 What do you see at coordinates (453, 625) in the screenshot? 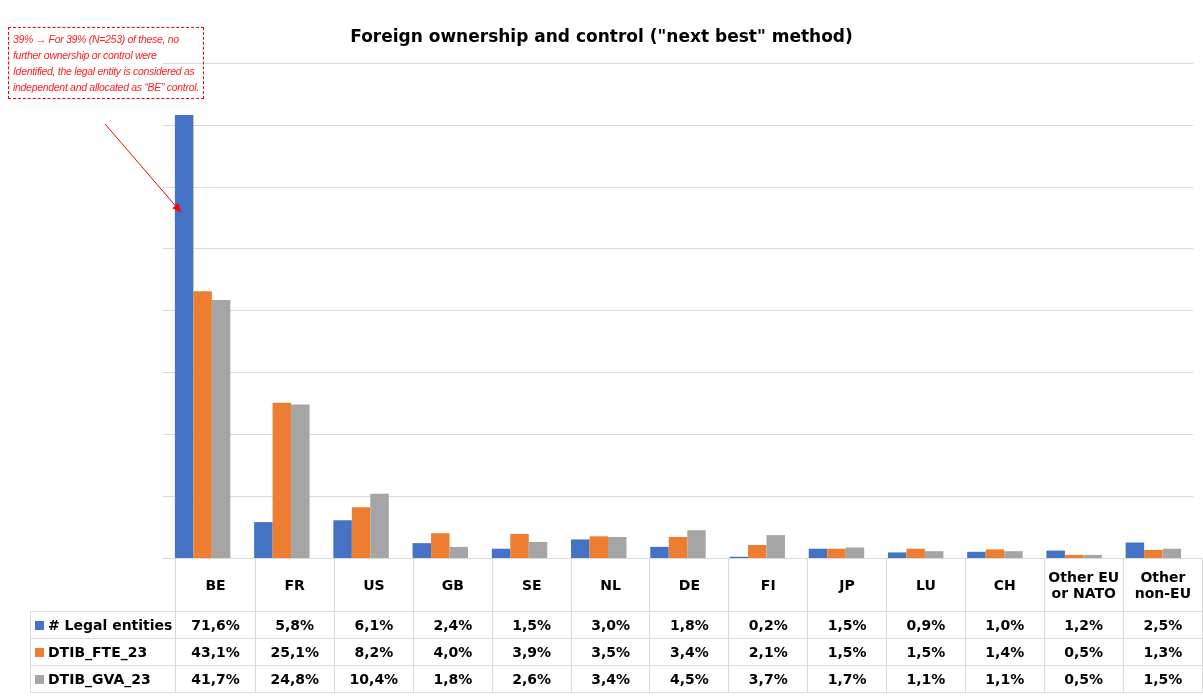
I see `data-label: 2,4%` at bounding box center [453, 625].